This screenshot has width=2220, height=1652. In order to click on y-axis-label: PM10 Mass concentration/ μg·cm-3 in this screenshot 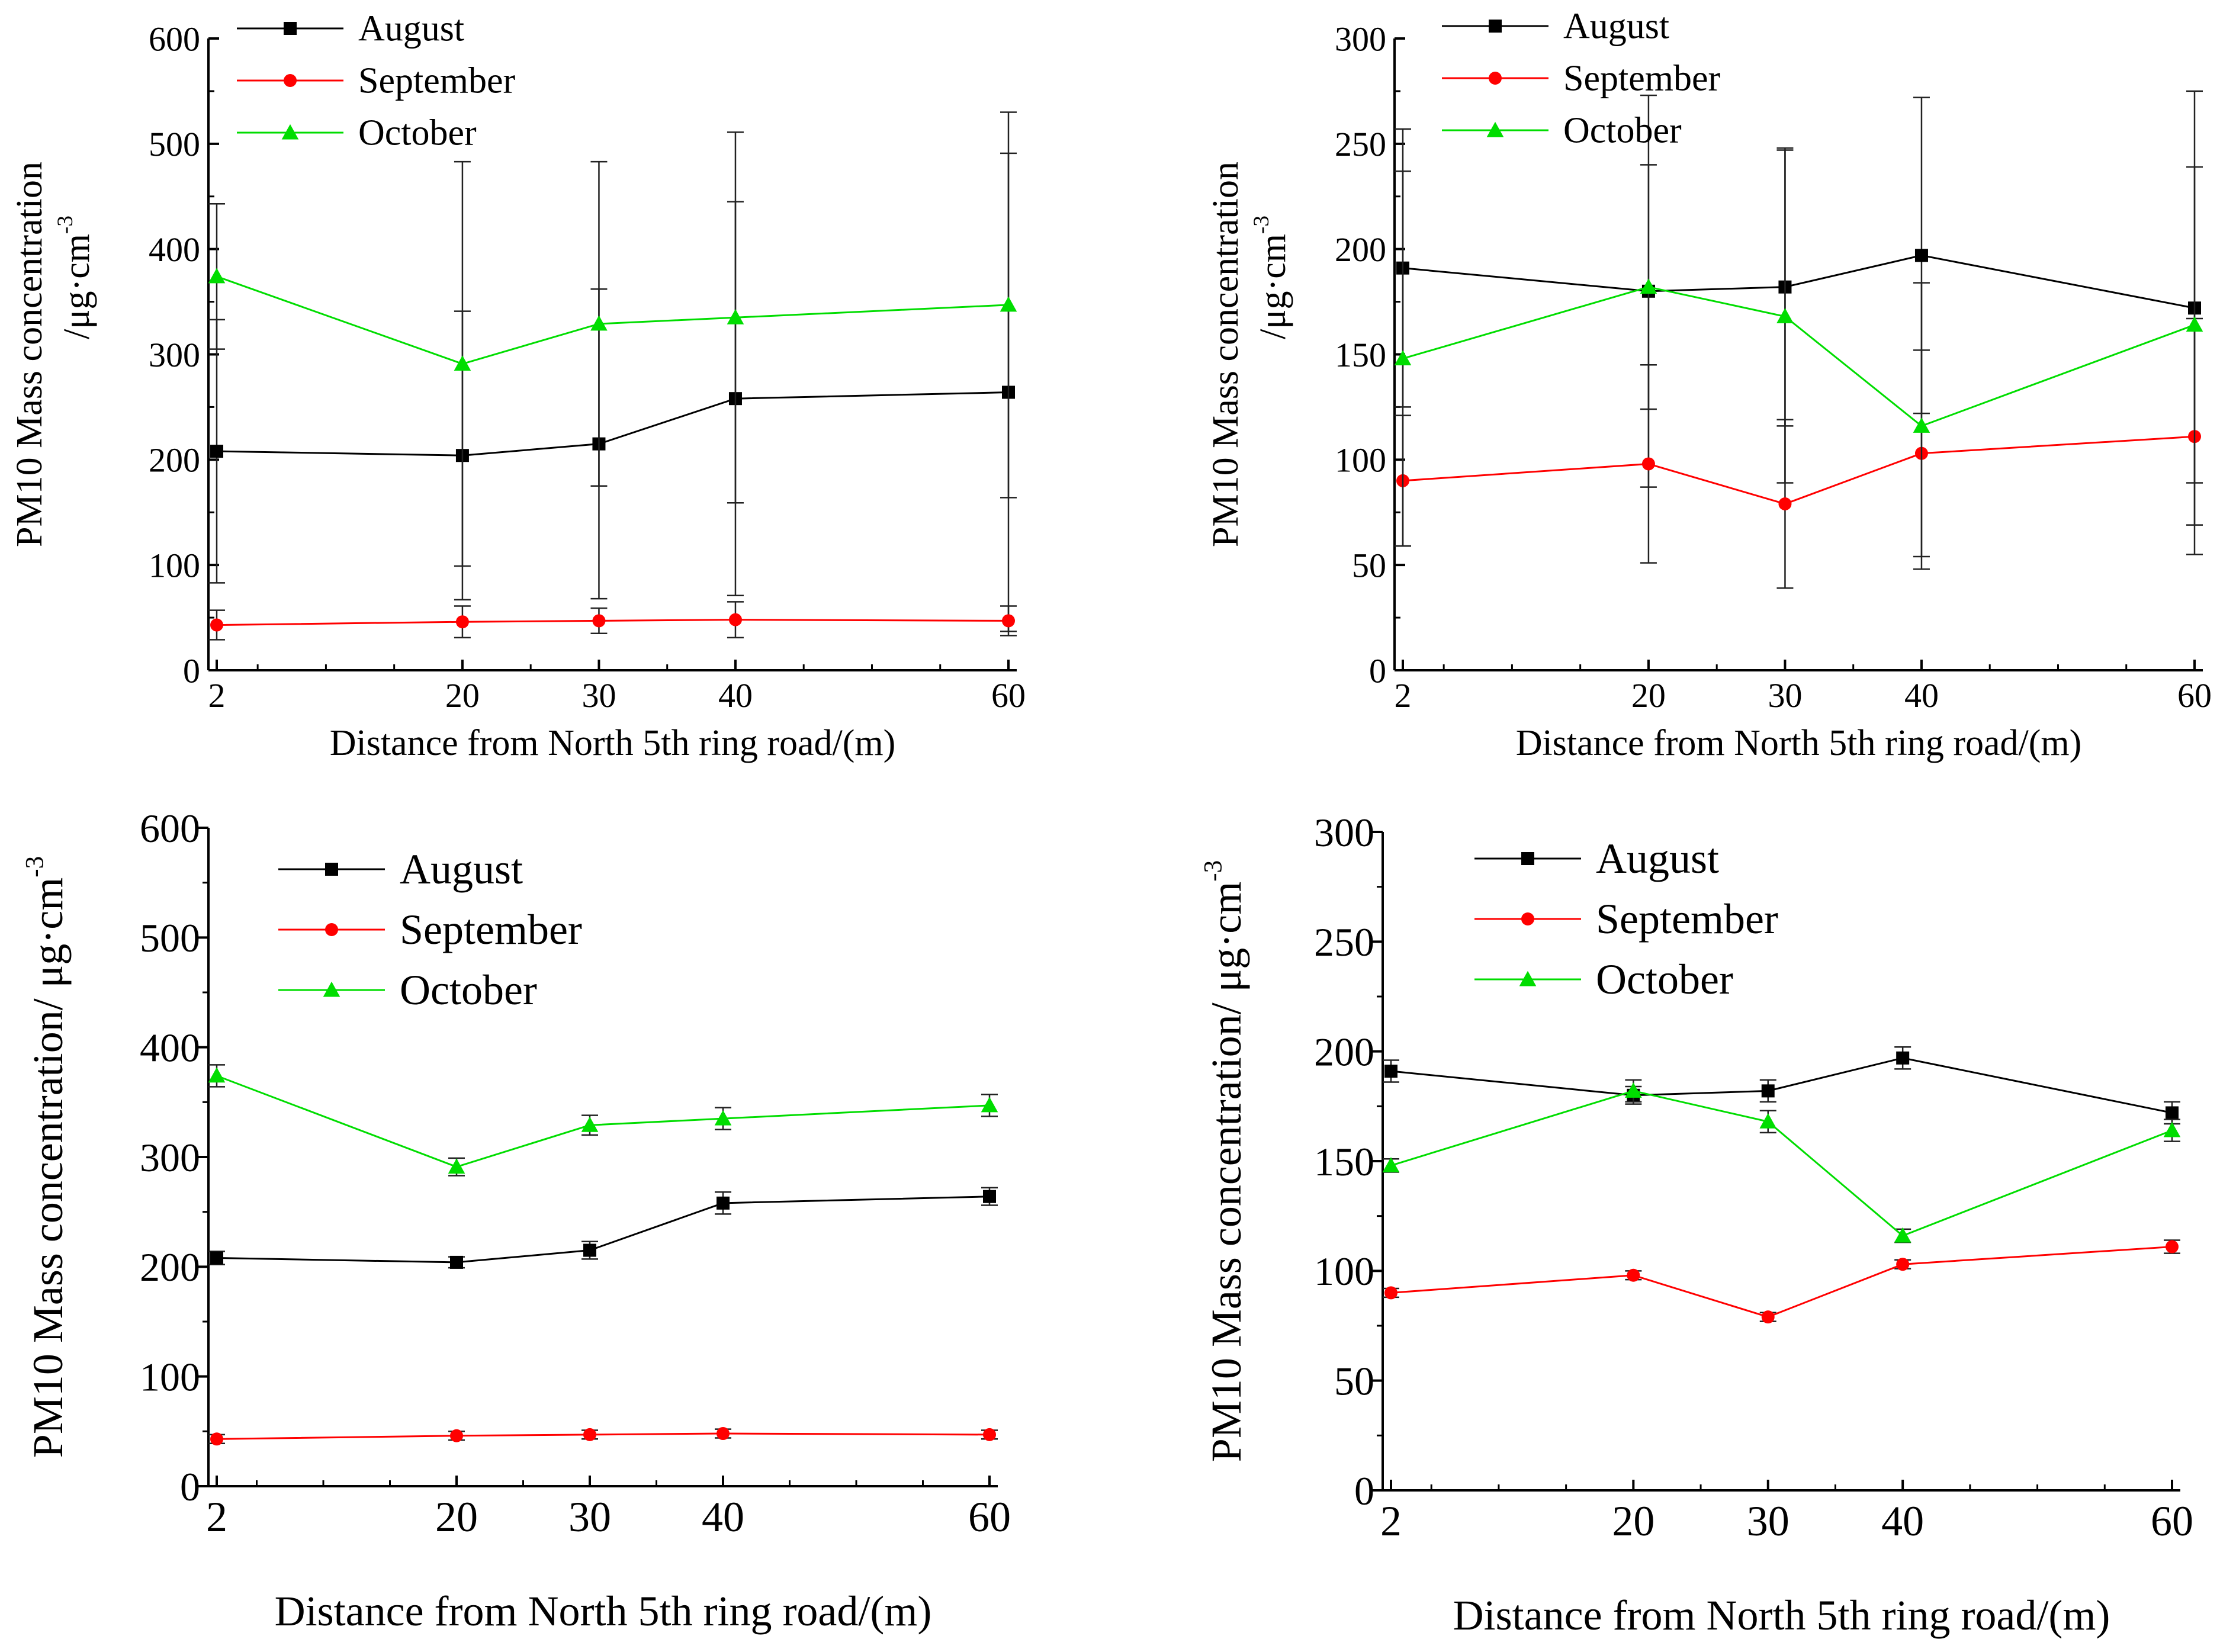, I will do `click(46, 1157)`.